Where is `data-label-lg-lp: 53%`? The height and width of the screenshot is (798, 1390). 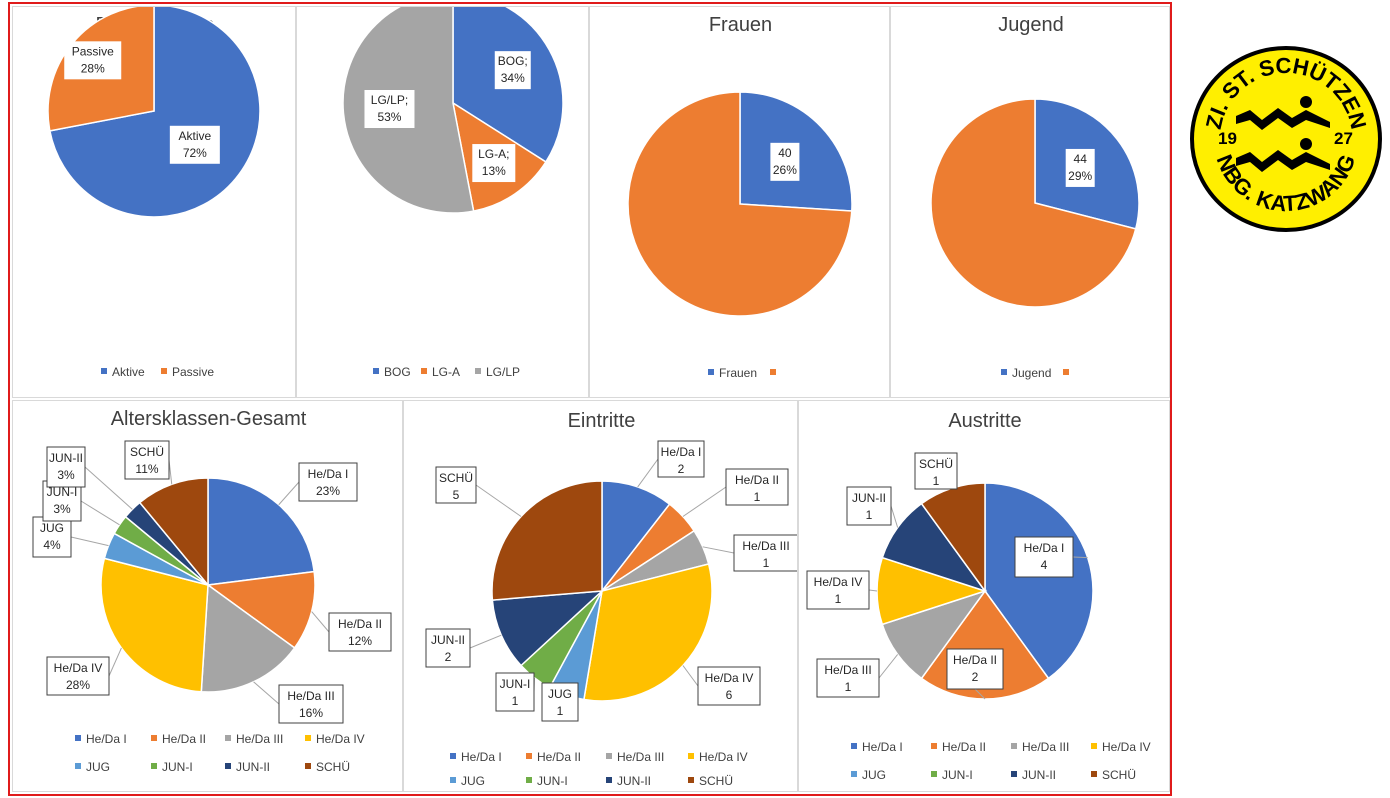
data-label-lg-lp: 53% is located at coordinates (389, 117).